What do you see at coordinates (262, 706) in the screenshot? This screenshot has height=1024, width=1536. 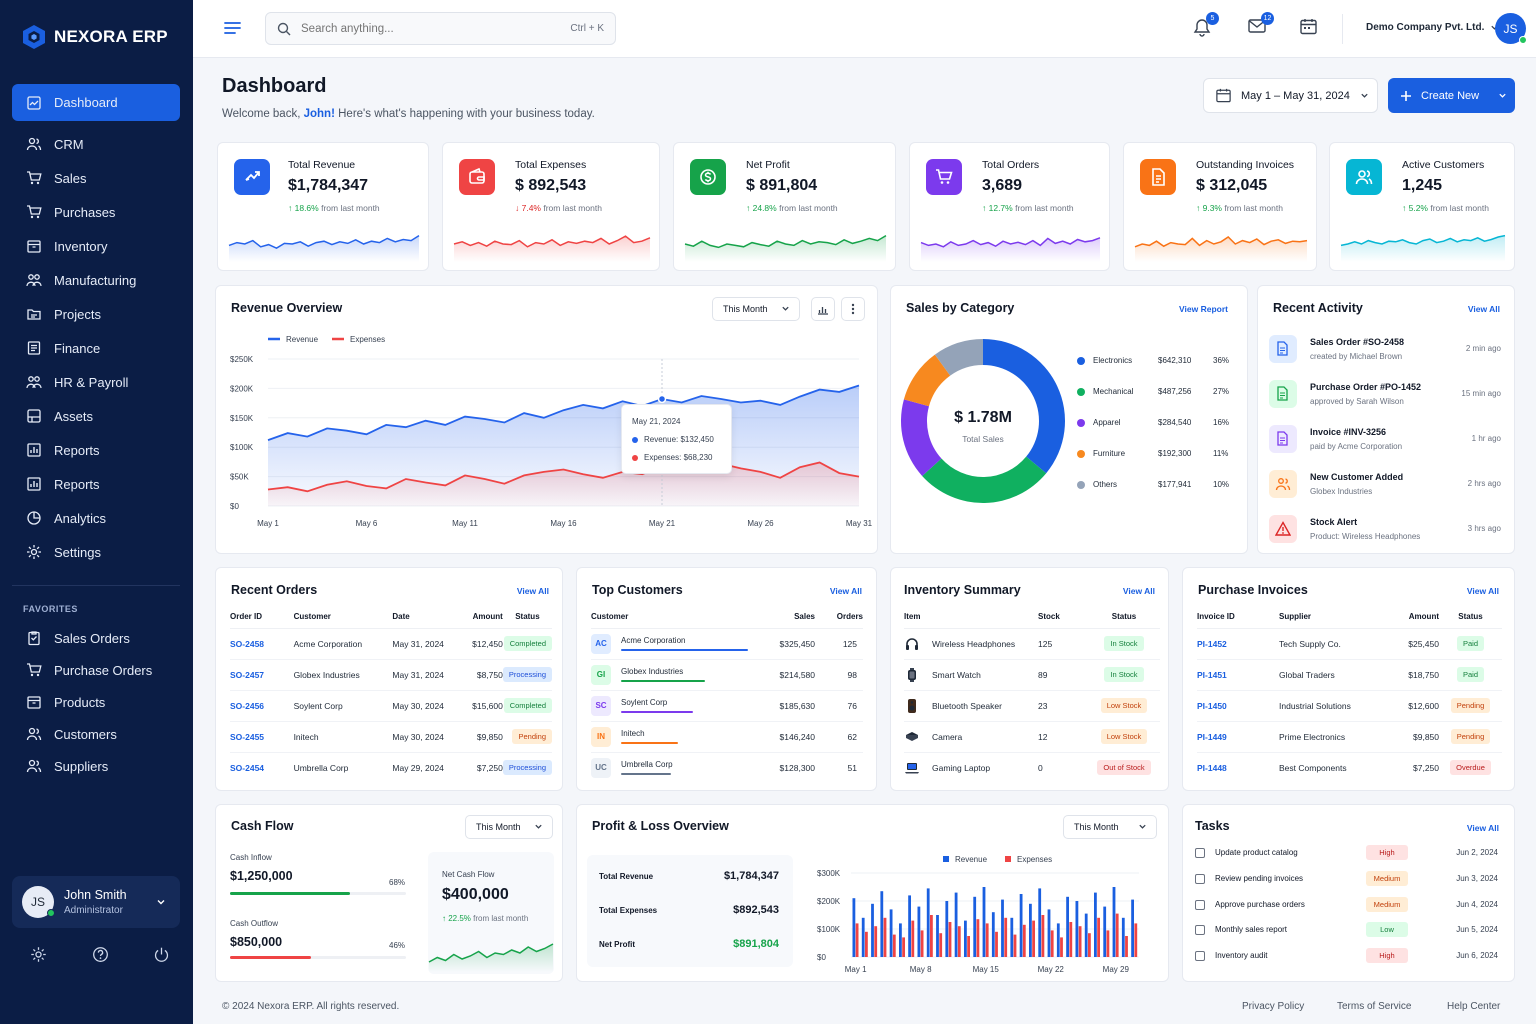 I see `order-id: SO-2456` at bounding box center [262, 706].